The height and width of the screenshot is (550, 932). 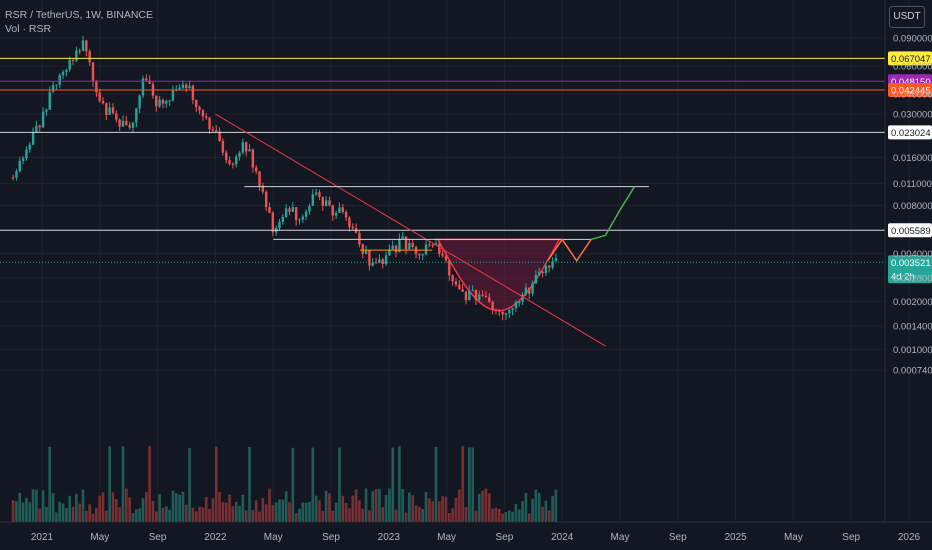 I want to click on volume-indicator-label: Vol · RSR, so click(x=28, y=29).